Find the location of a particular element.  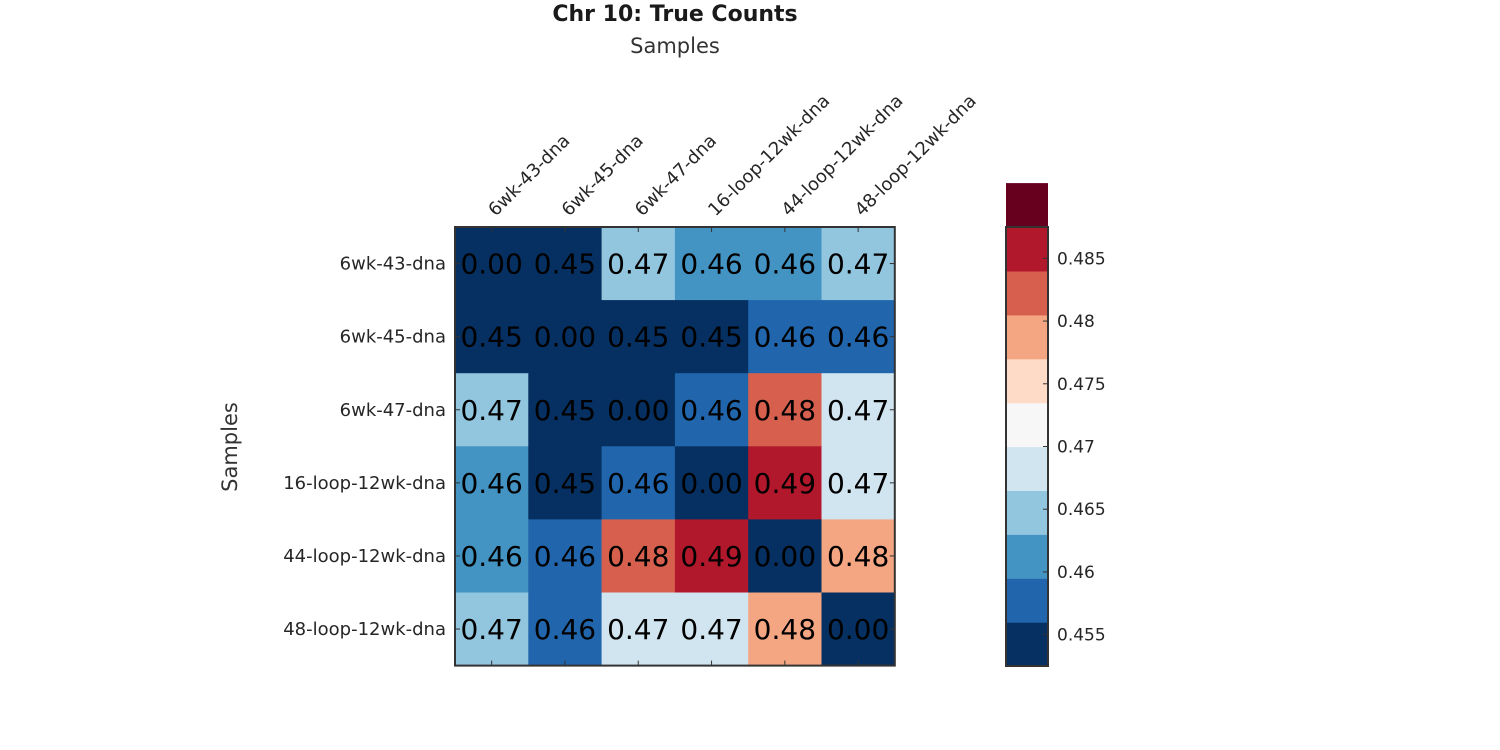

x-tick-label: 16-loop-12wk-dna is located at coordinates (769, 156).